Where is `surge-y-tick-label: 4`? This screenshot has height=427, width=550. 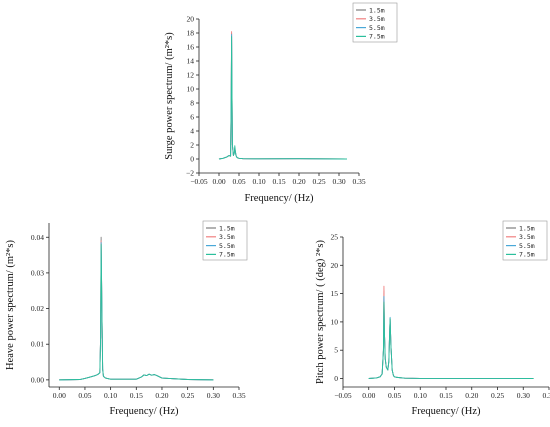
surge-y-tick-label: 4 is located at coordinates (192, 131).